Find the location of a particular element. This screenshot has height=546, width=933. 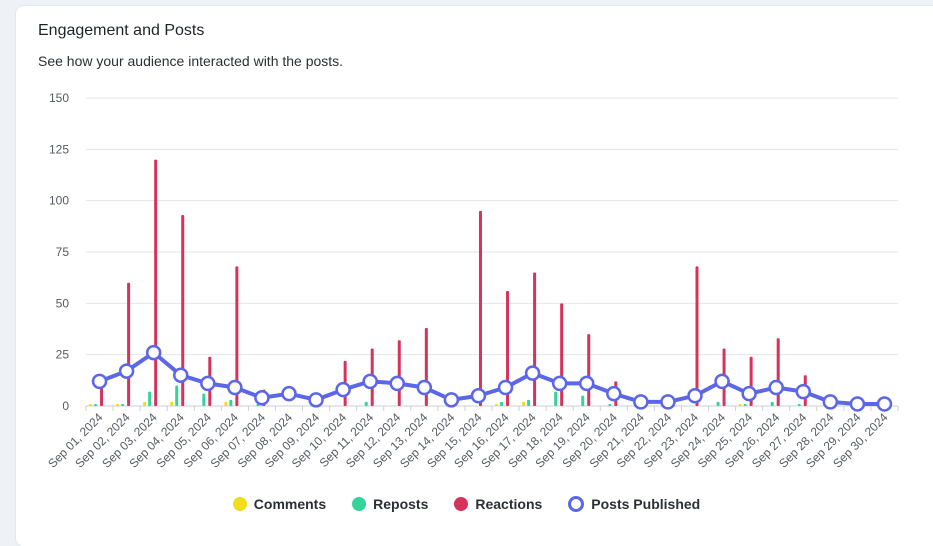

legend-item-comments: Comments is located at coordinates (279, 504).